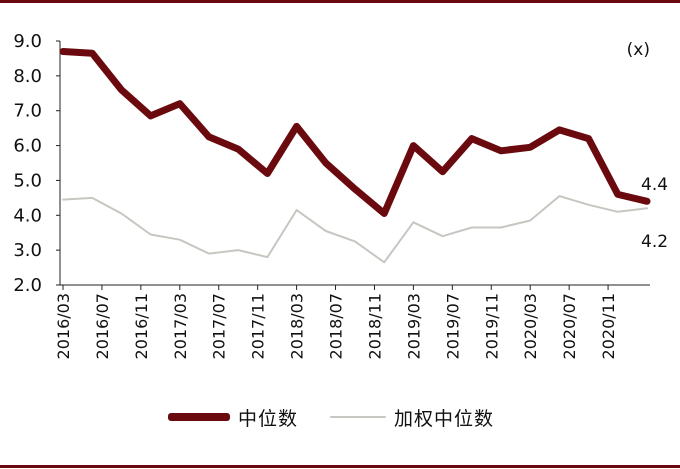  Describe the element at coordinates (355, 229) in the screenshot. I see `series-line-weighted-median` at that location.